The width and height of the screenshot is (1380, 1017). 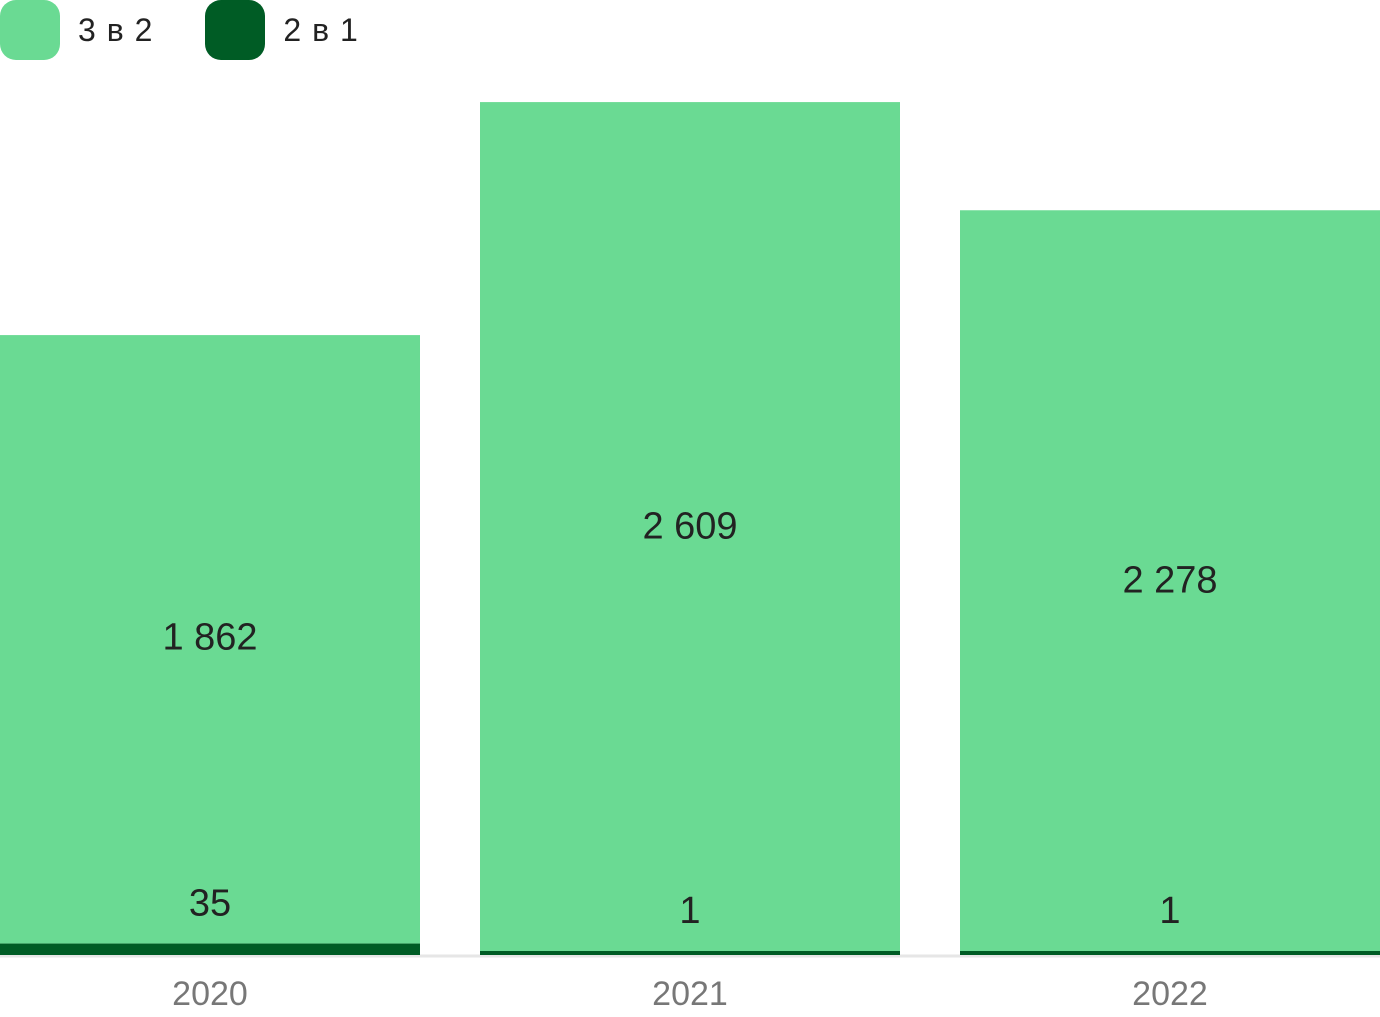 I want to click on value-label-2v1-2021: 1, so click(x=689, y=911).